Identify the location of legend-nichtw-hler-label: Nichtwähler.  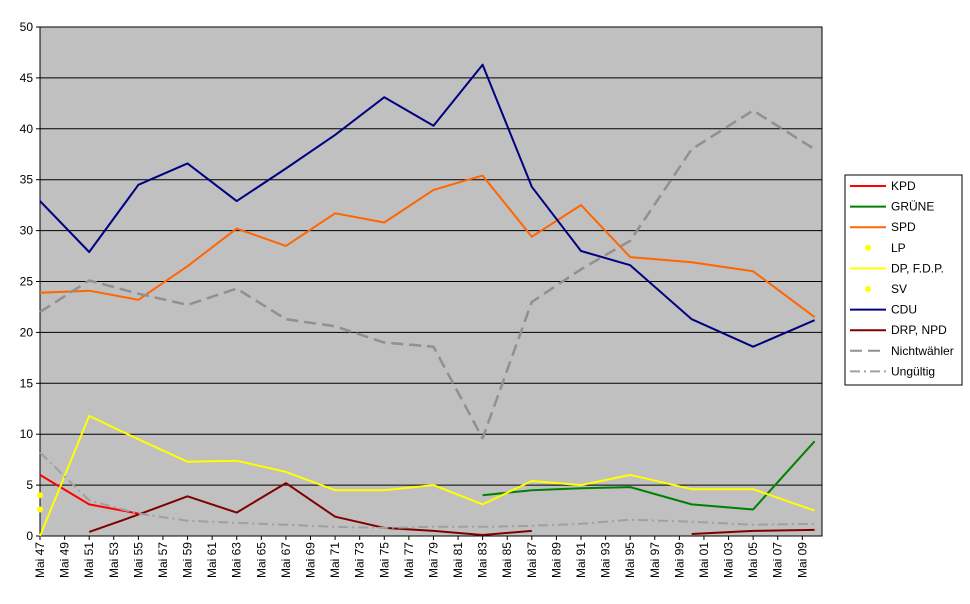
(922, 351).